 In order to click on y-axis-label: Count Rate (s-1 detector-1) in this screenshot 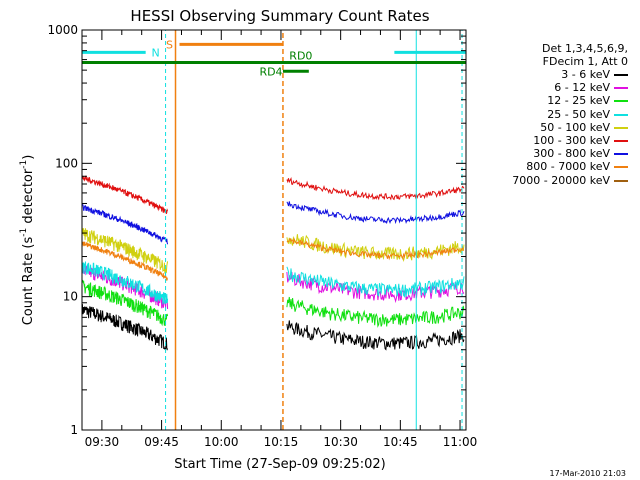, I will do `click(27, 240)`.